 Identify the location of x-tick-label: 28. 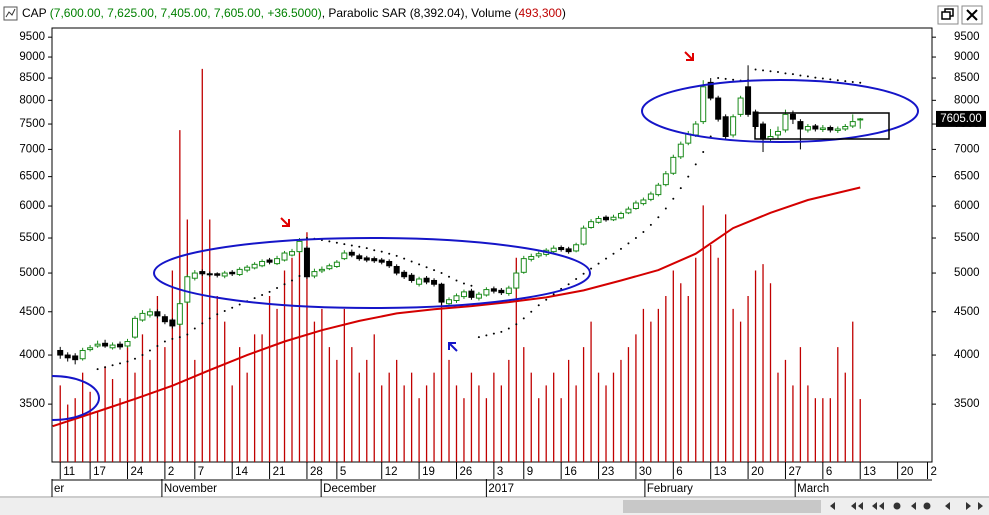
(316, 472).